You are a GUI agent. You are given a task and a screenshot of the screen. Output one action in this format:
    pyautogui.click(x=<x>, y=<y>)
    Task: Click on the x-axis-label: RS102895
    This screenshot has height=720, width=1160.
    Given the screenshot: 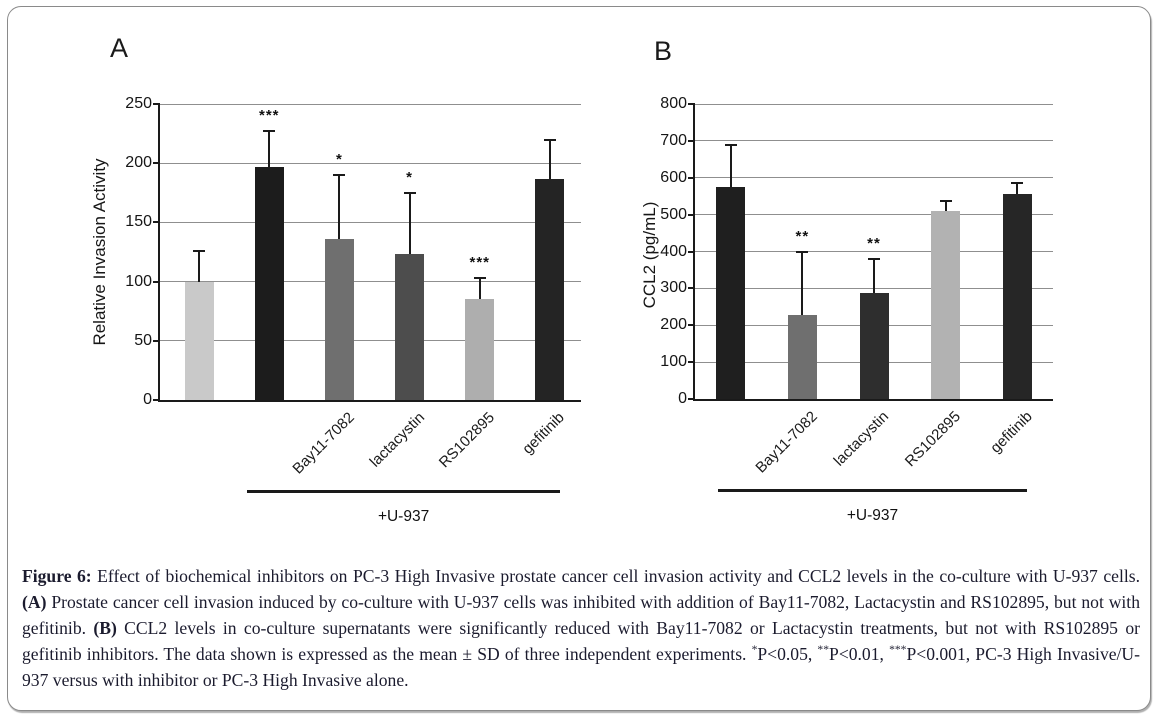 What is the action you would take?
    pyautogui.click(x=932, y=439)
    